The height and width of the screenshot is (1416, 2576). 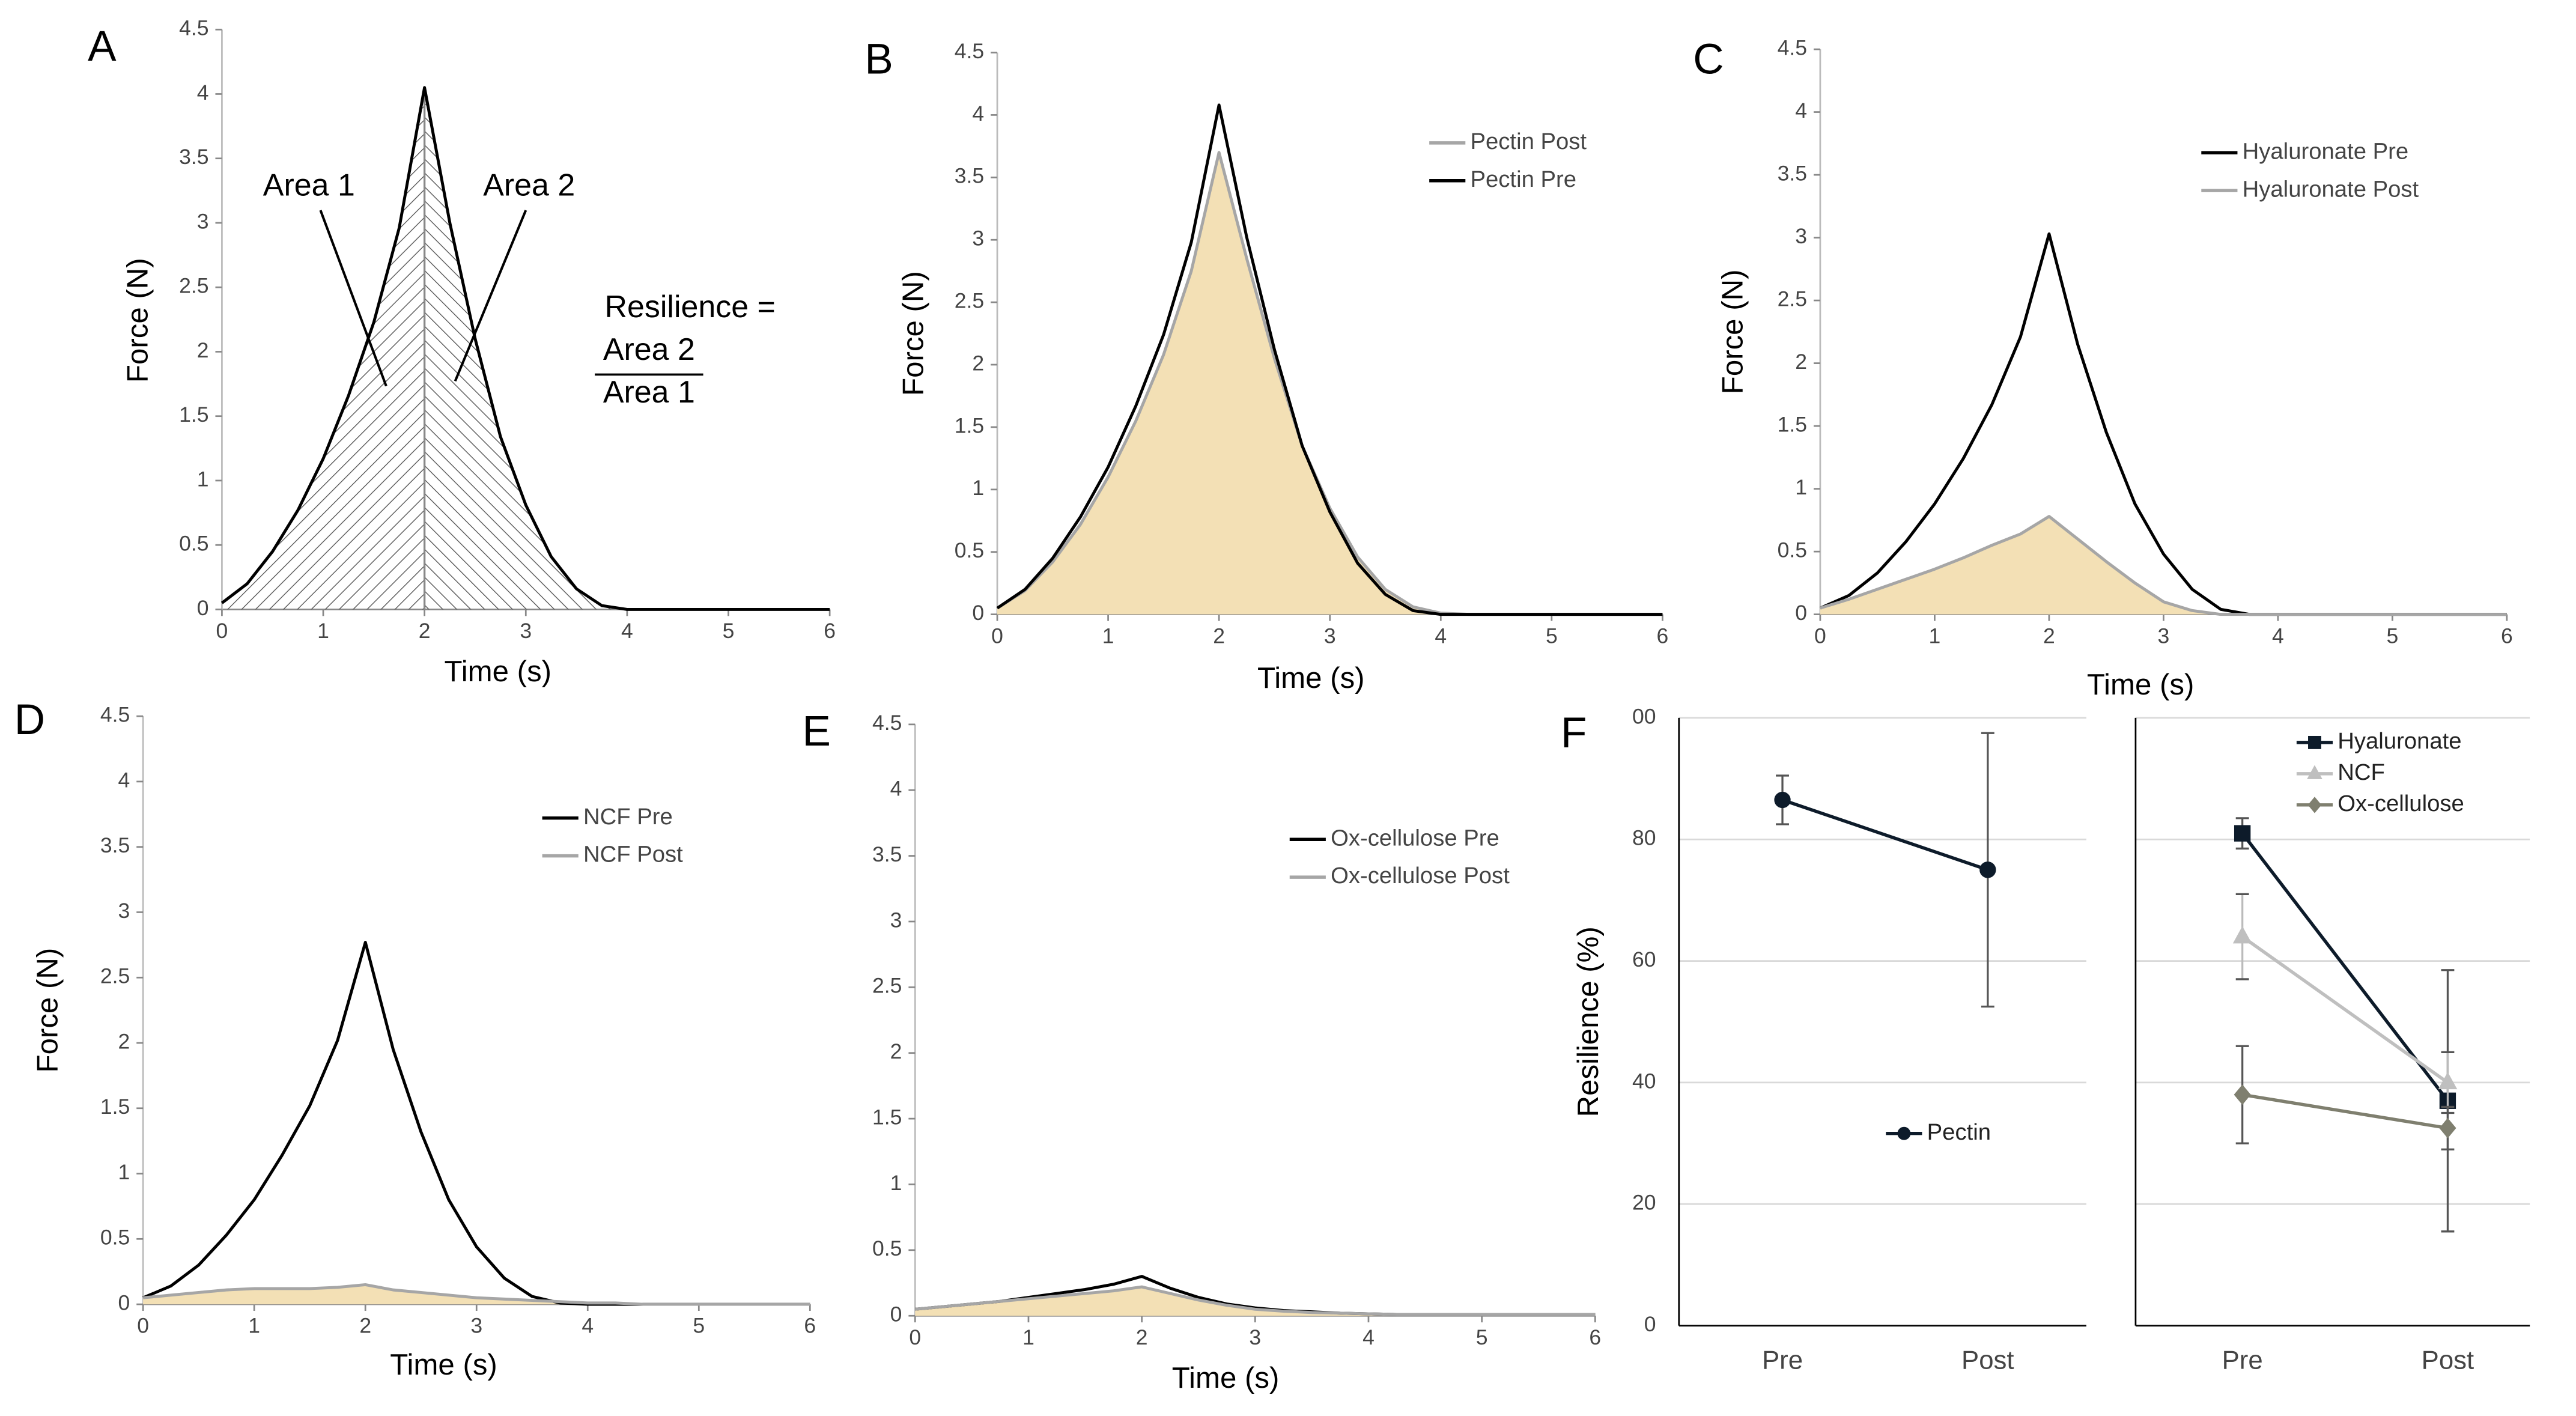 What do you see at coordinates (1588, 1021) in the screenshot?
I see `y-axis-title: Resilience (%)` at bounding box center [1588, 1021].